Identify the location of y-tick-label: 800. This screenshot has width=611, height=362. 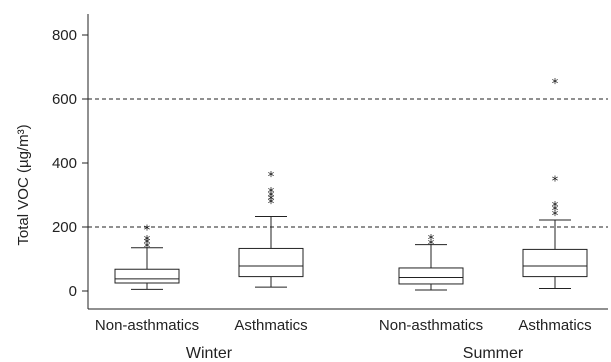
(64, 35).